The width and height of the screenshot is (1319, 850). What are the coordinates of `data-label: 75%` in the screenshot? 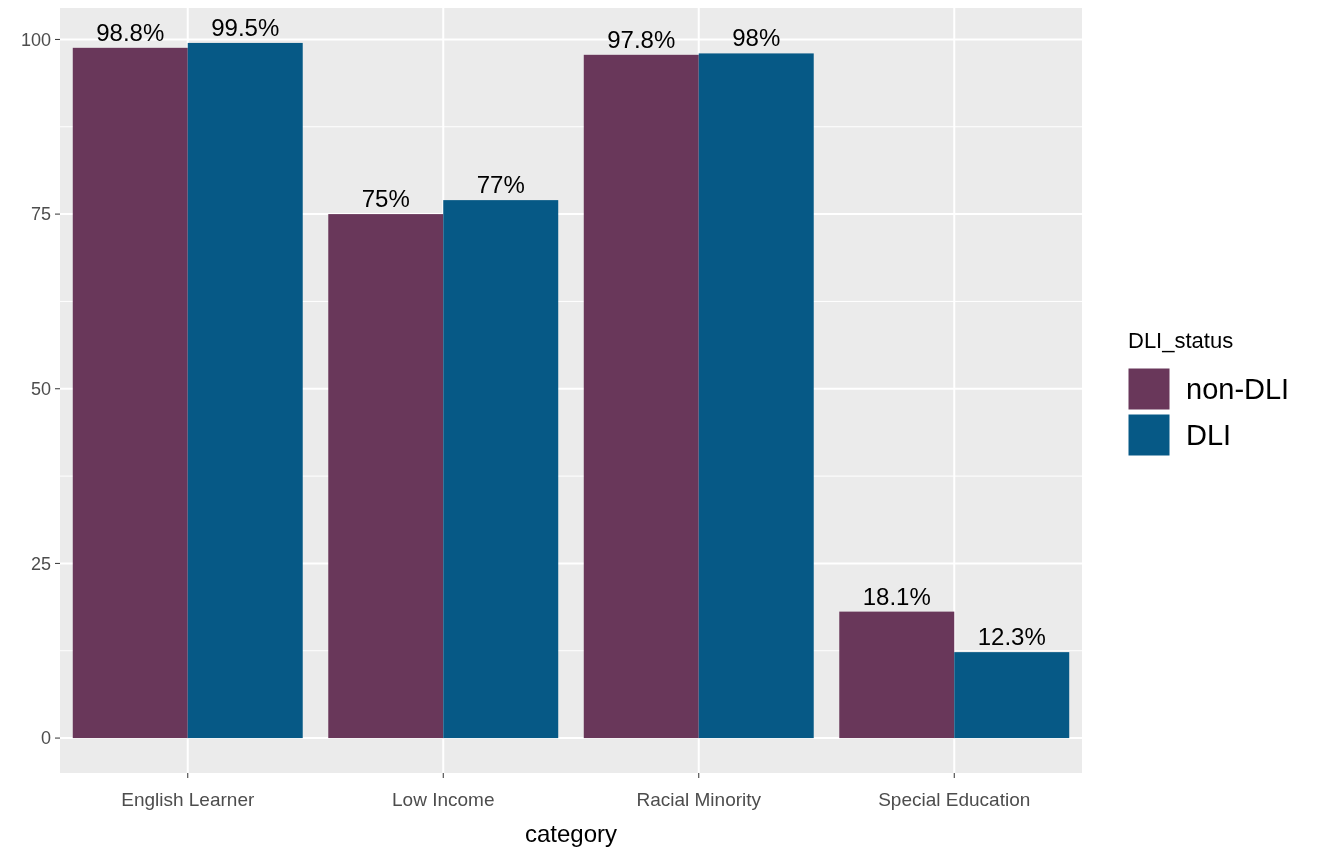 It's located at (385, 199).